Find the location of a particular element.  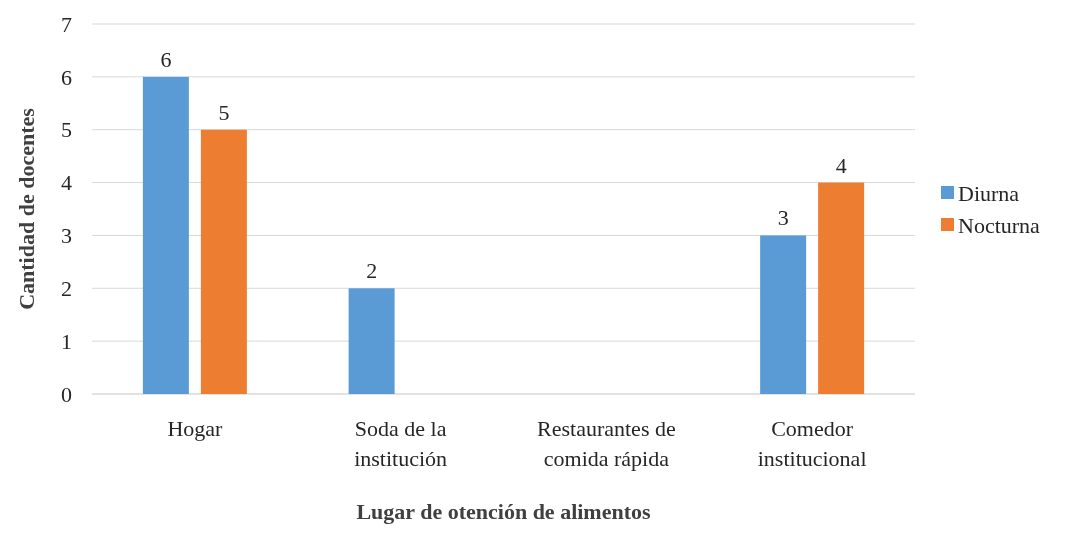

data-label: 6 is located at coordinates (166, 59).